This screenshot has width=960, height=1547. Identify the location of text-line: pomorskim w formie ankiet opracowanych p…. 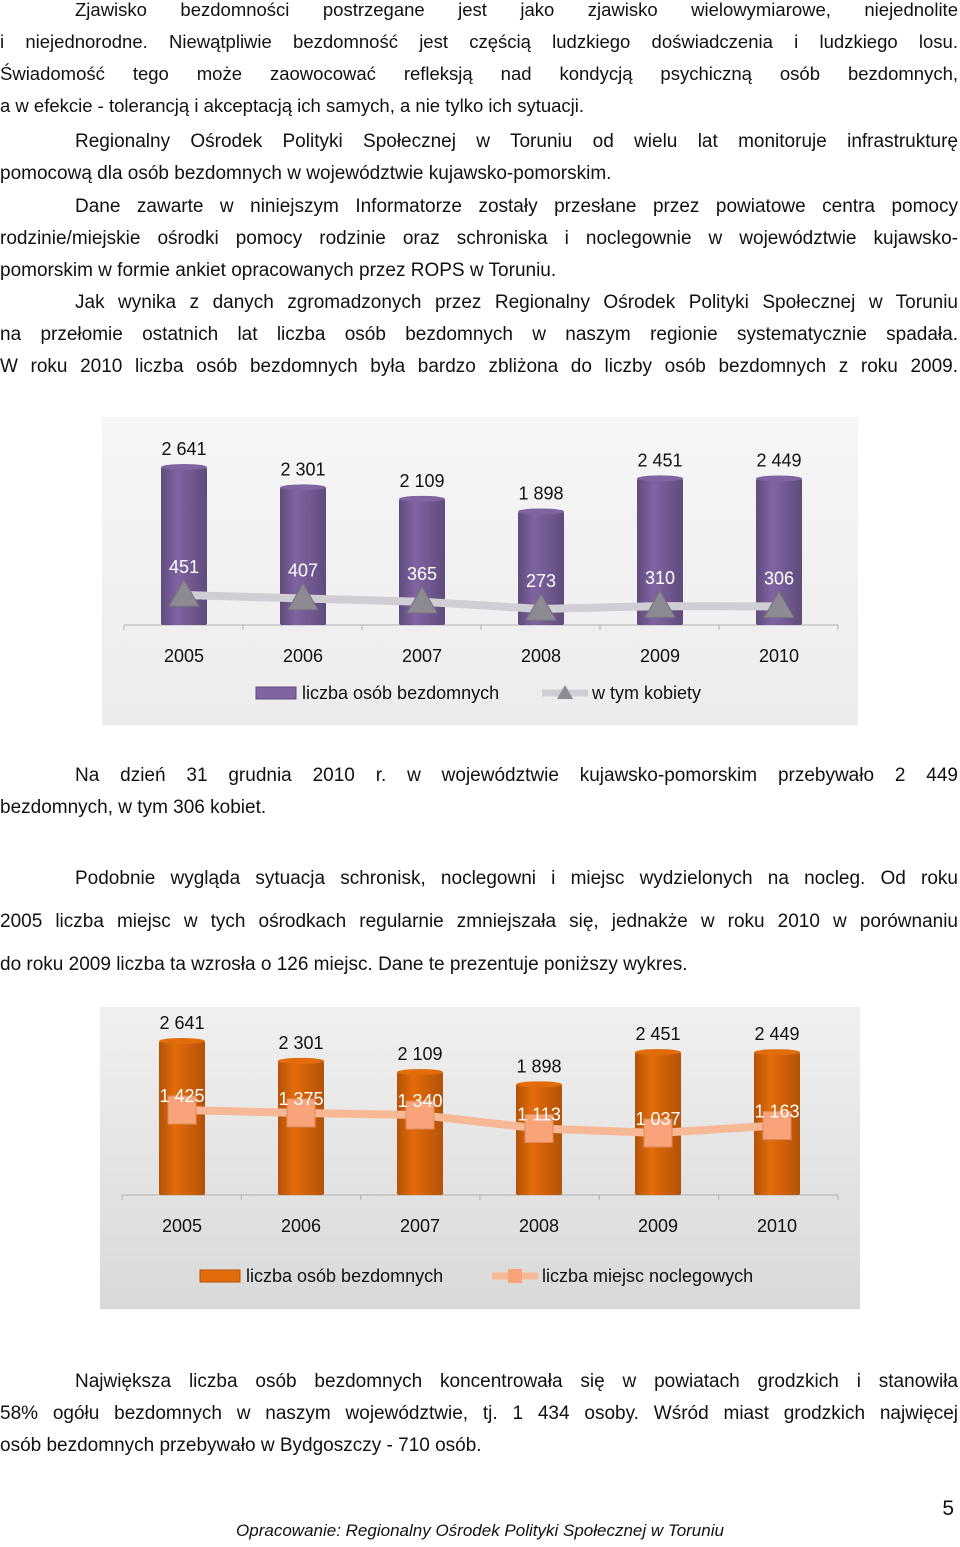
(278, 270).